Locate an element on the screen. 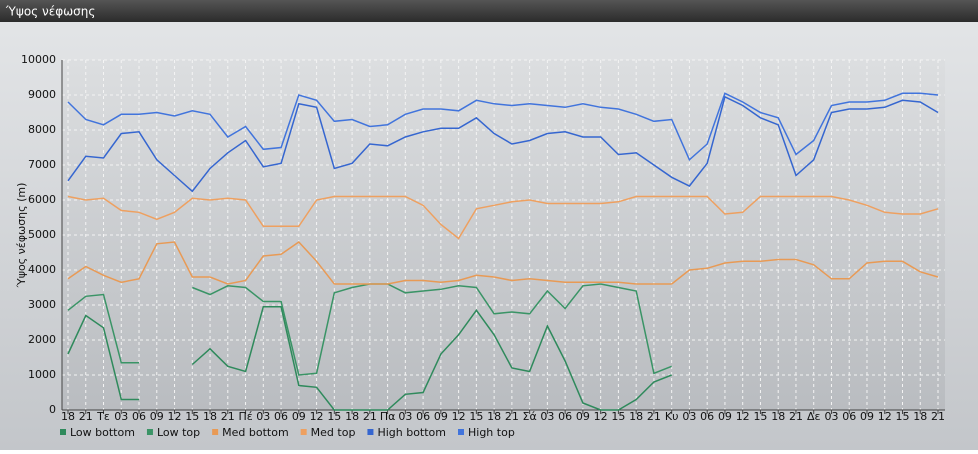 Image resolution: width=978 pixels, height=454 pixels. y-tick-label: 3000 is located at coordinates (42, 304).